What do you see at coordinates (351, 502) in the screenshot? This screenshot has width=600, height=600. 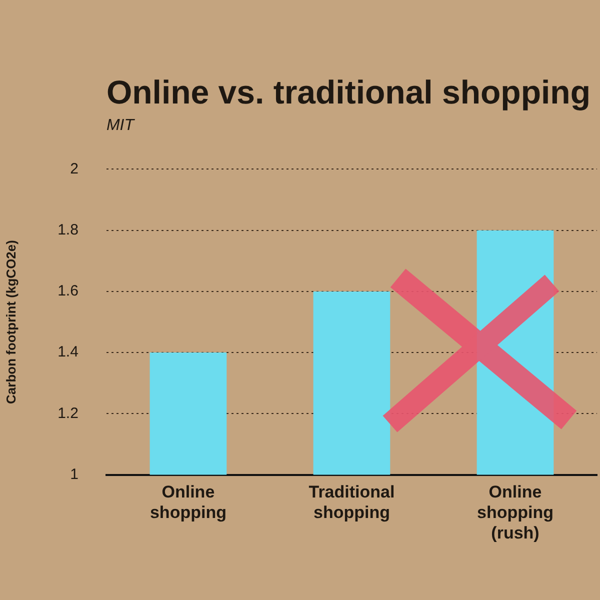 I see `x-tick-label: Traditional shopping` at bounding box center [351, 502].